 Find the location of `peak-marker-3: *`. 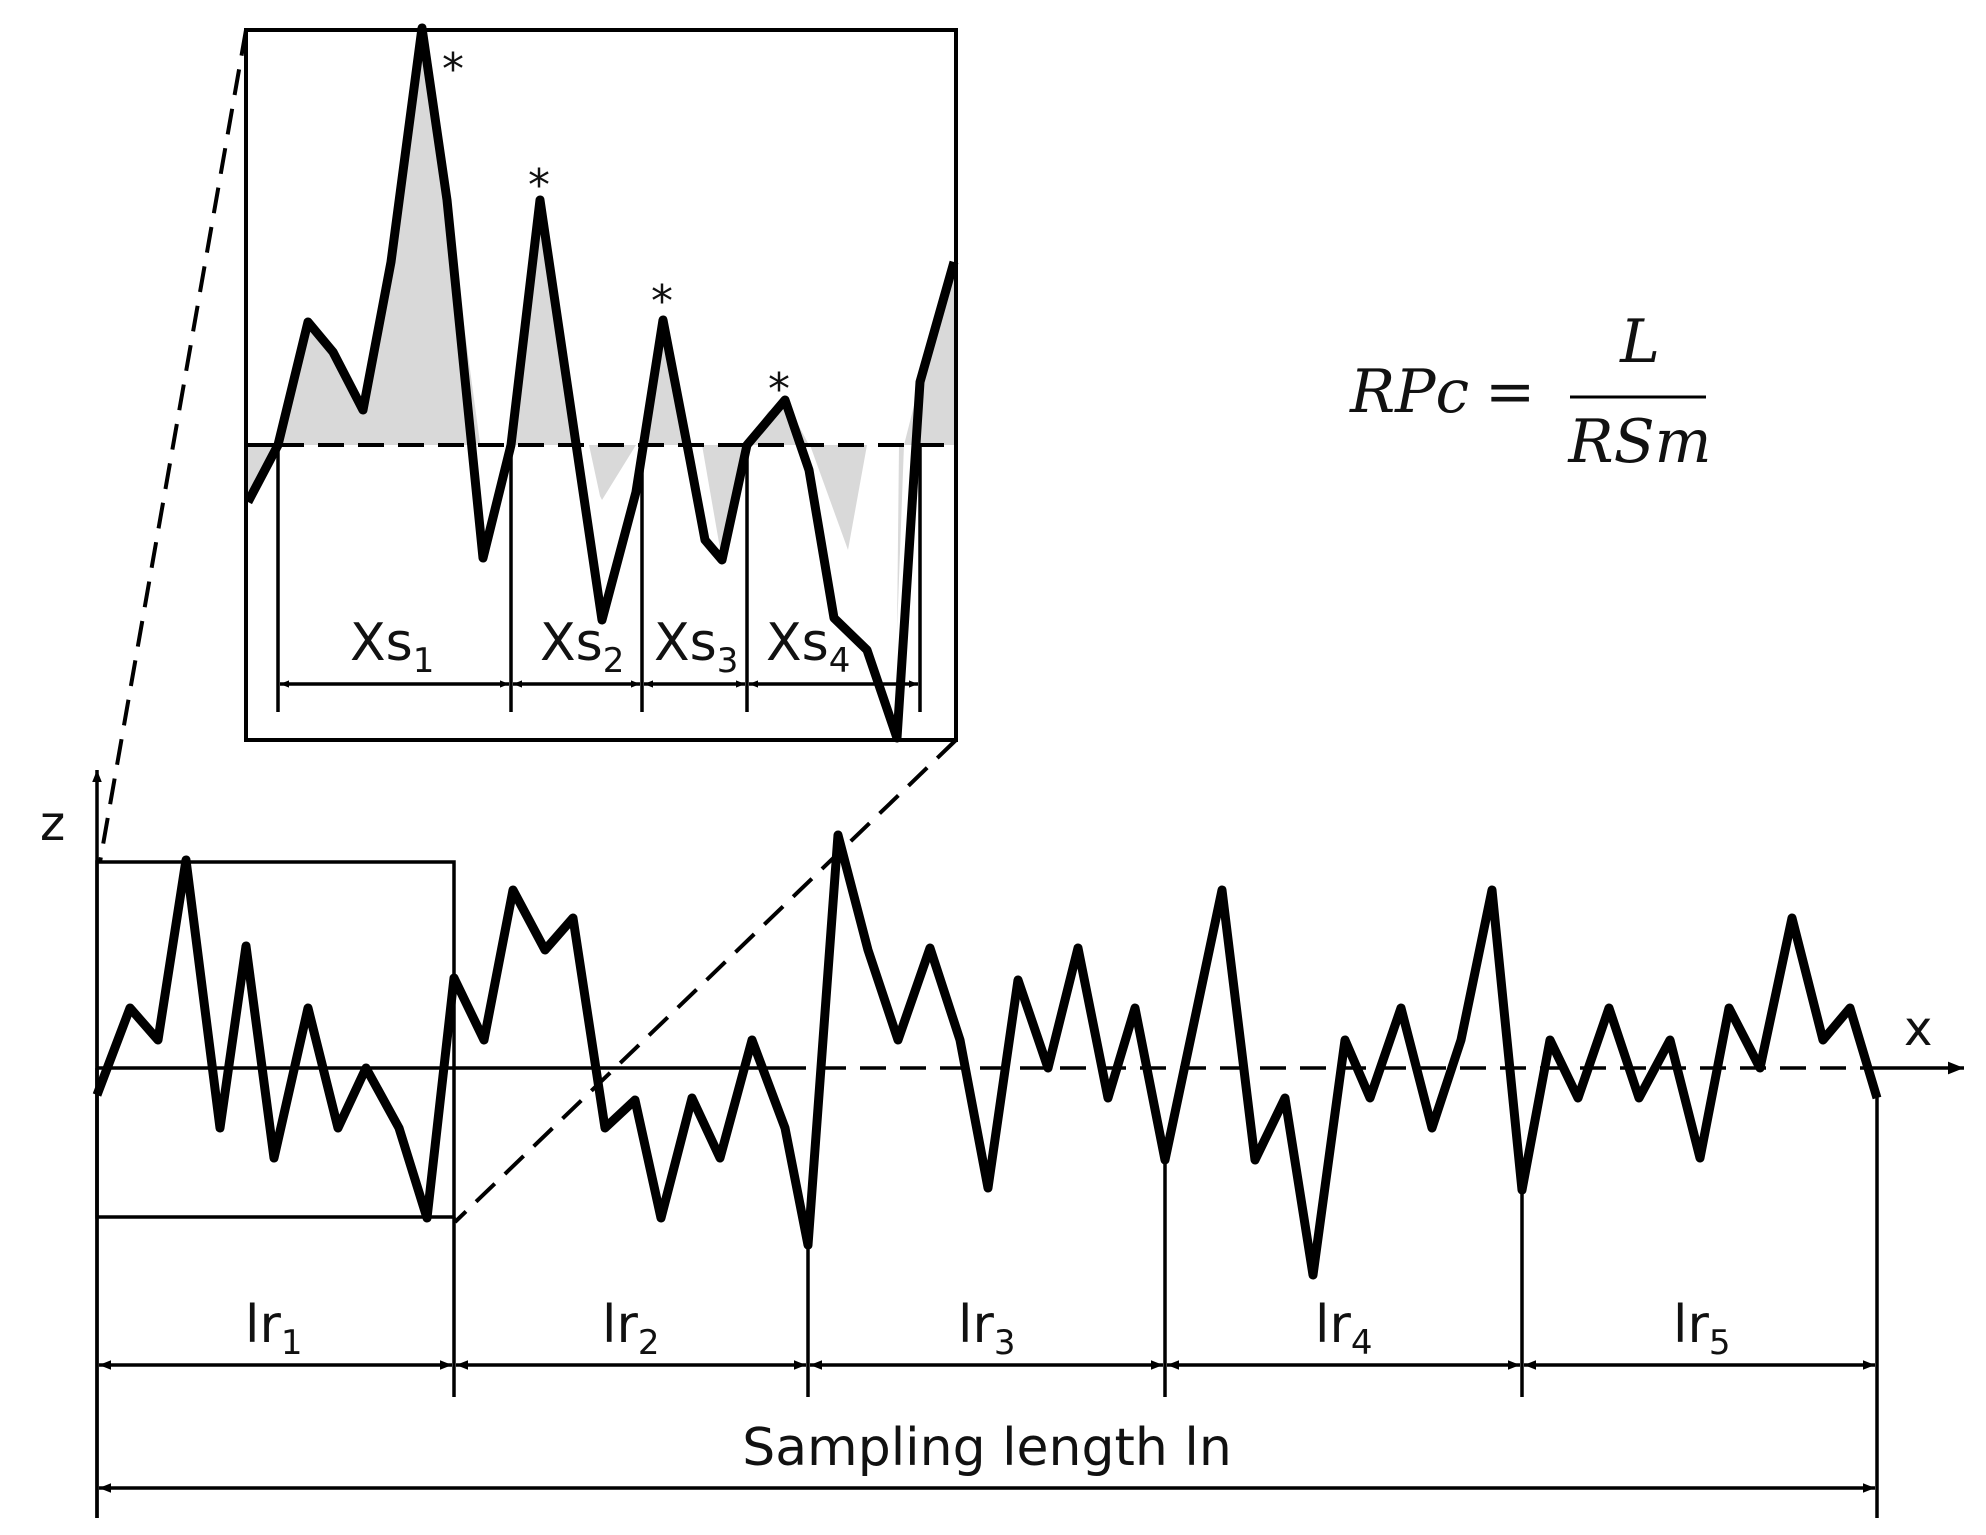

peak-marker-3: * is located at coordinates (662, 301).